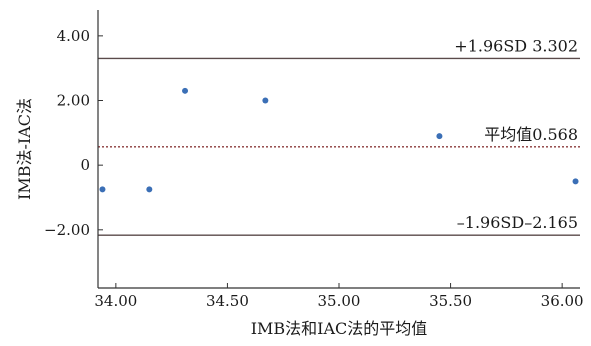  I want to click on x-tick-label: 36.00, so click(562, 301).